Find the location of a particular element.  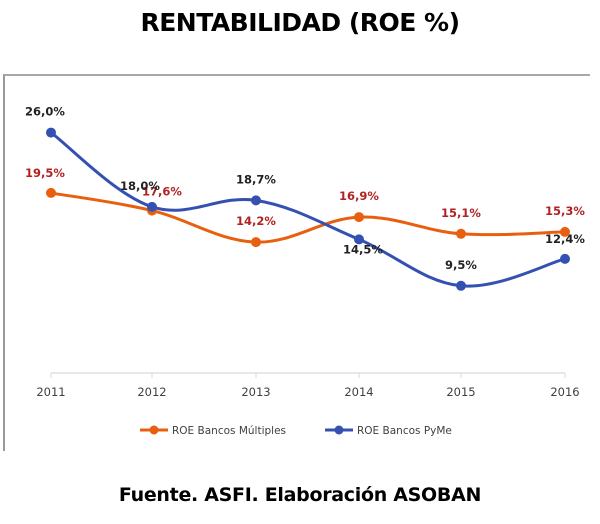

data-label: 14,5% is located at coordinates (363, 249).